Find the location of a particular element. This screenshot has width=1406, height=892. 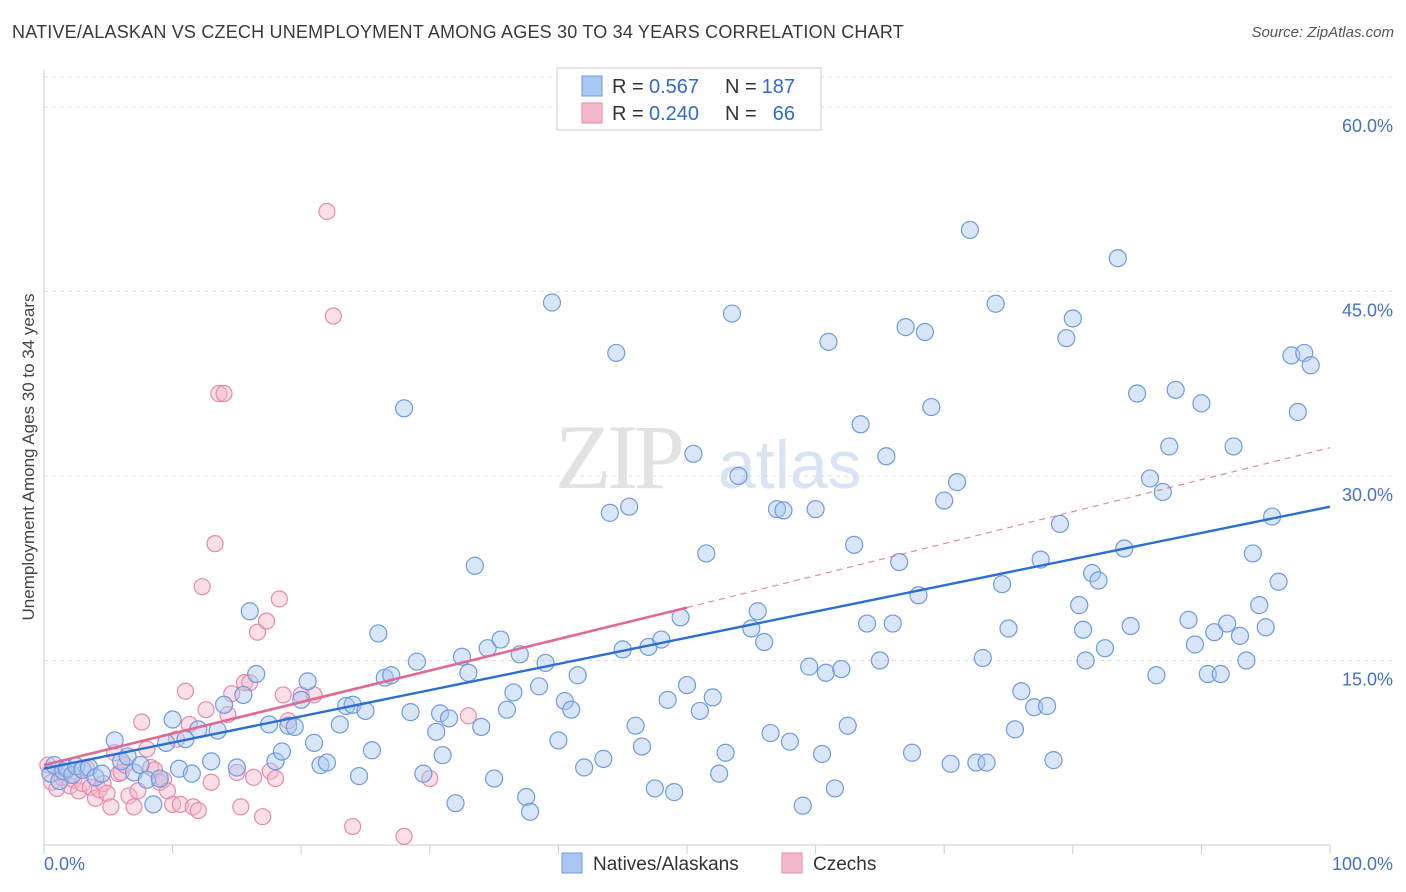

legend-r-value-czechs: 0.240 is located at coordinates (674, 114).